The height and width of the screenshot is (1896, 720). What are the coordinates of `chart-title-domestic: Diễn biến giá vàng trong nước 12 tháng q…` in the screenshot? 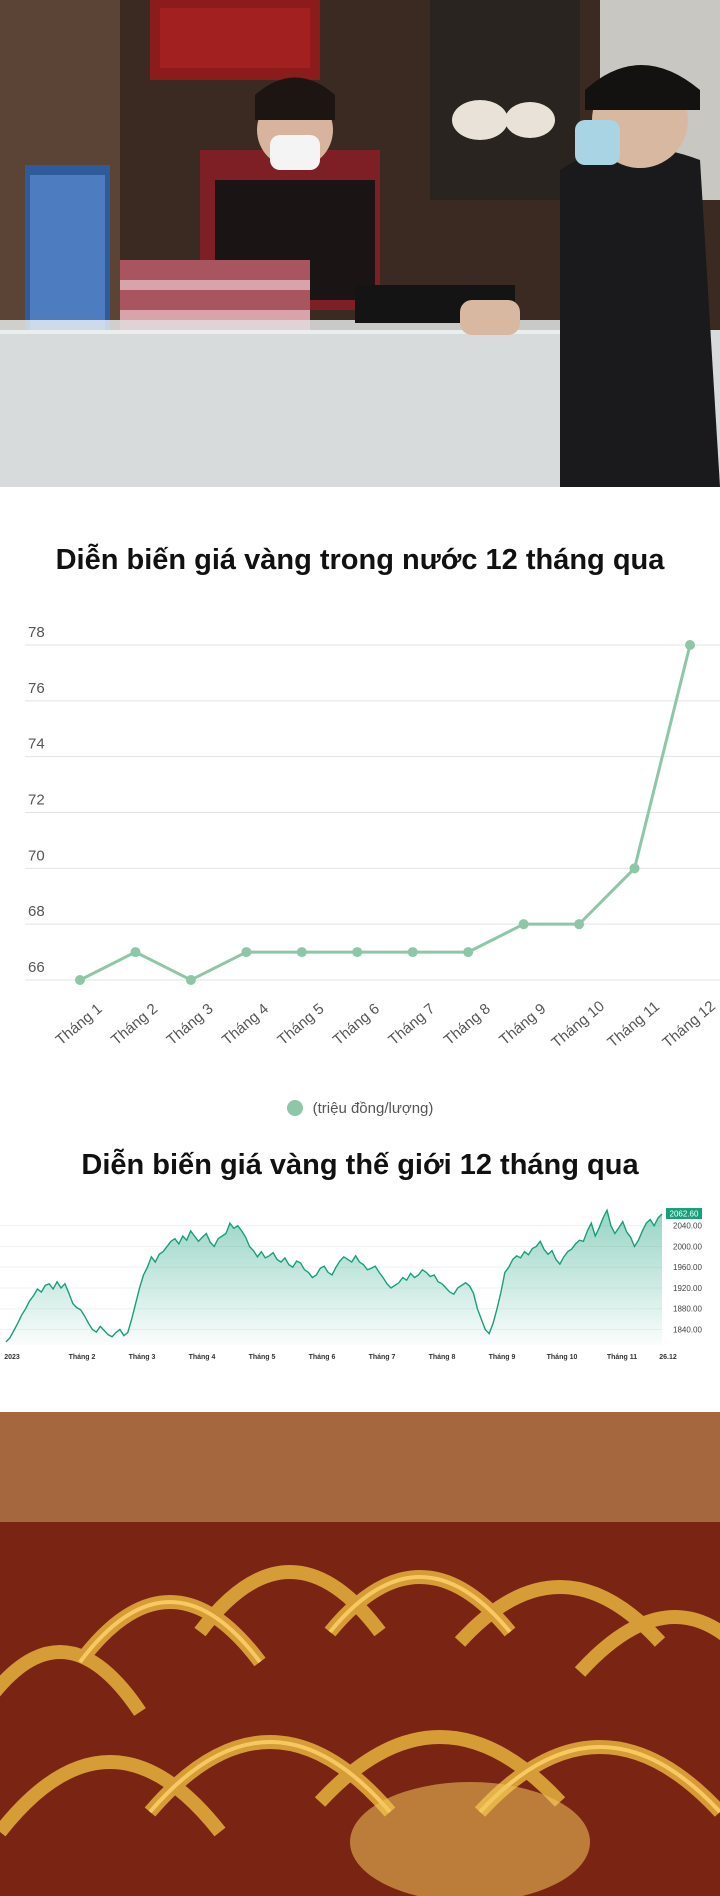 It's located at (360, 560).